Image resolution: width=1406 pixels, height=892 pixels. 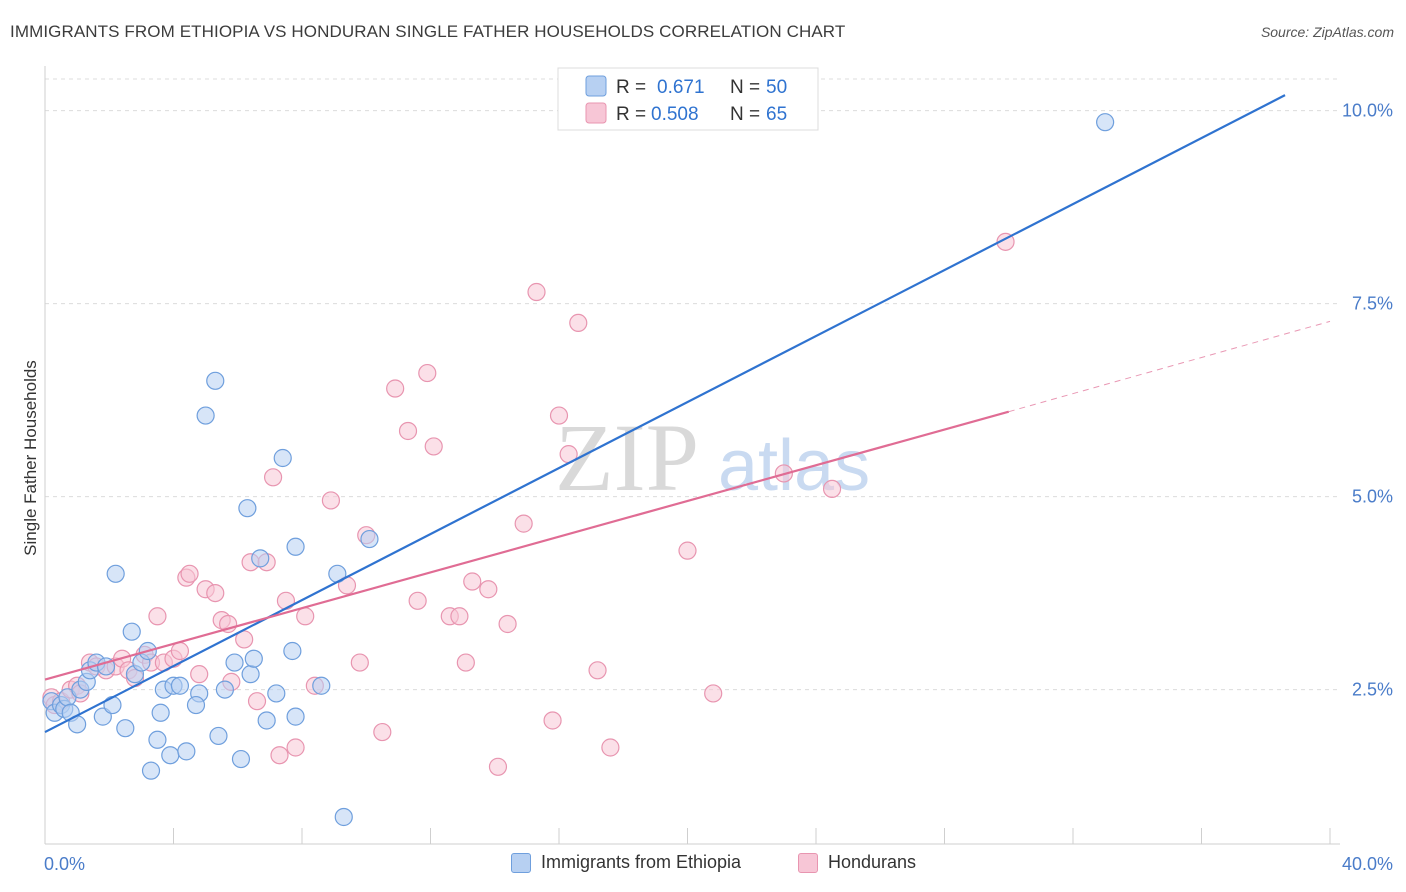 I want to click on legend-r-value: 0.671, so click(x=681, y=87).